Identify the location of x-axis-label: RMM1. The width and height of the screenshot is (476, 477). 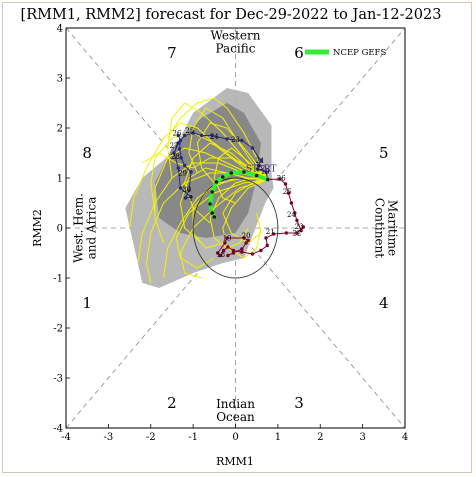
(235, 461).